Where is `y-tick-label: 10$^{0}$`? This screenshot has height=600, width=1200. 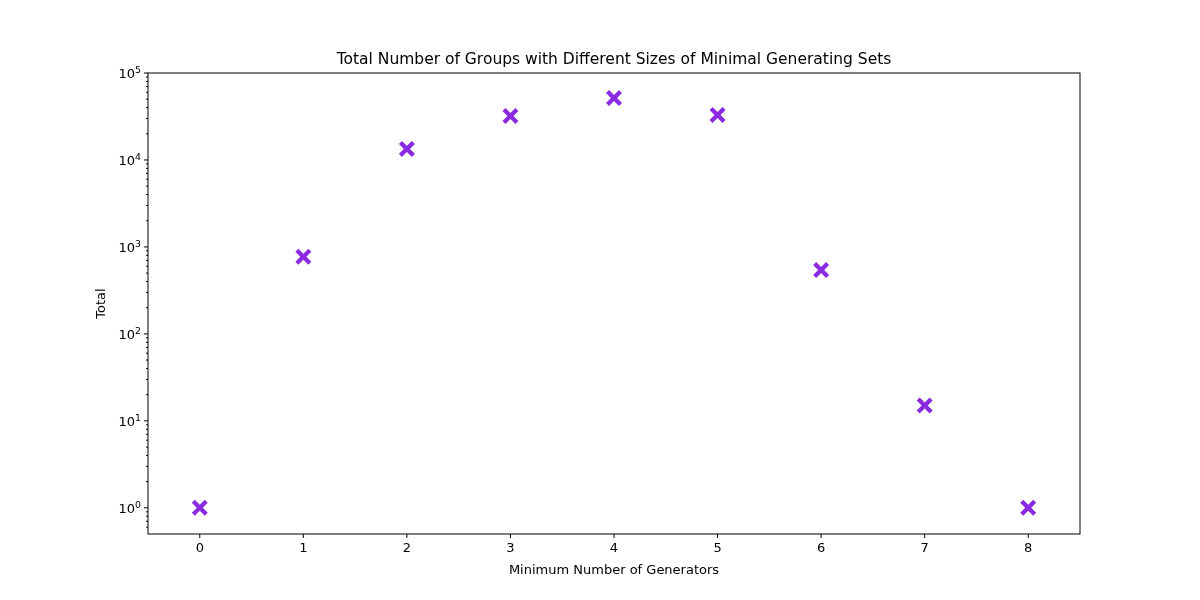 y-tick-label: 10$^{0}$ is located at coordinates (130, 507).